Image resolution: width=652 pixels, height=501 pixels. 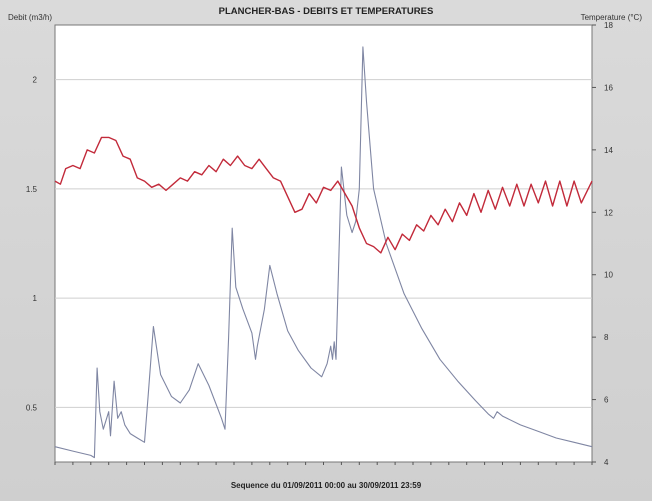 What do you see at coordinates (32, 407) in the screenshot?
I see `y-left-tick-label: 0.5` at bounding box center [32, 407].